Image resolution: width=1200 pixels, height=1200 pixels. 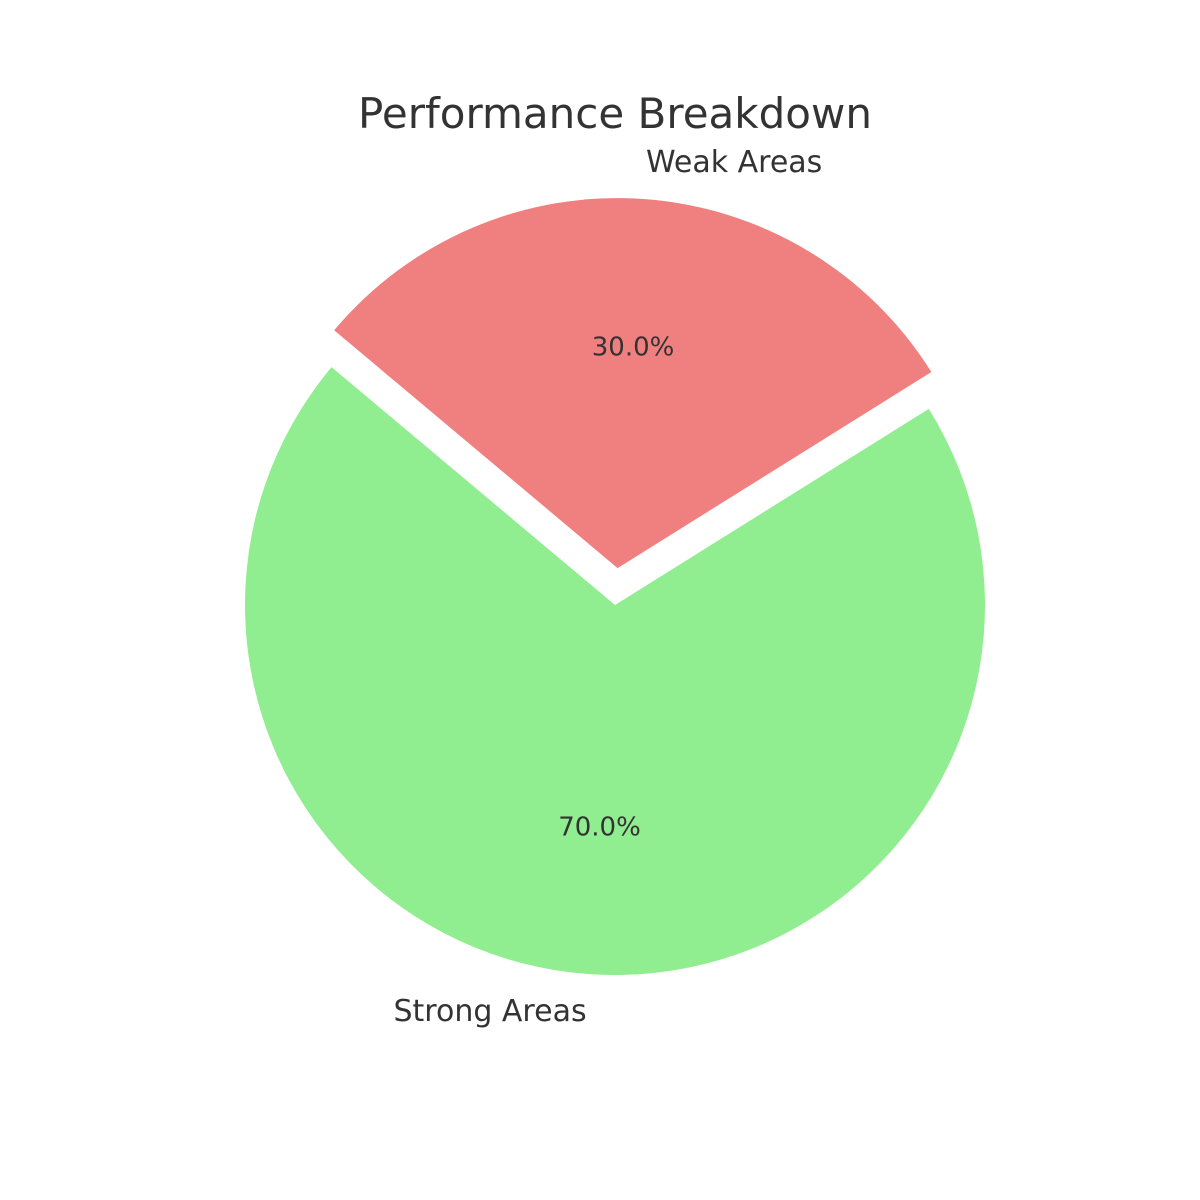 I want to click on pie-category-label: Weak Areas, so click(x=734, y=162).